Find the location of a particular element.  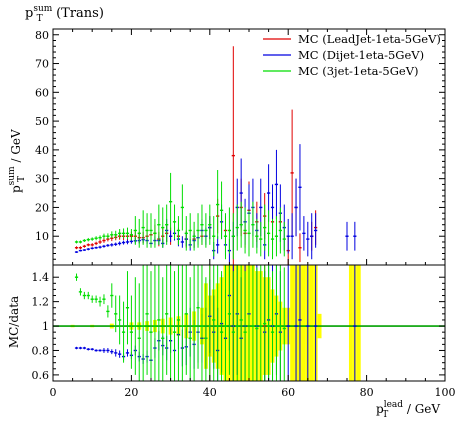

ratio-ylabel-rotator: MC/data is located at coordinates (14, 322).